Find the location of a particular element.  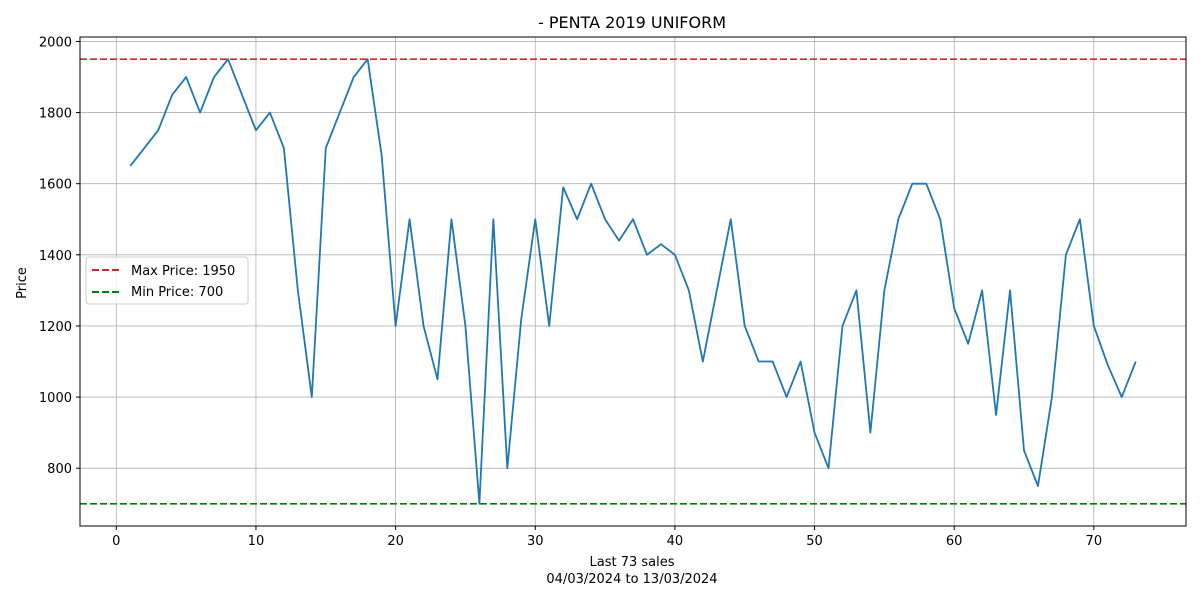

legend-label-max: Max Price: 1950 is located at coordinates (183, 271).